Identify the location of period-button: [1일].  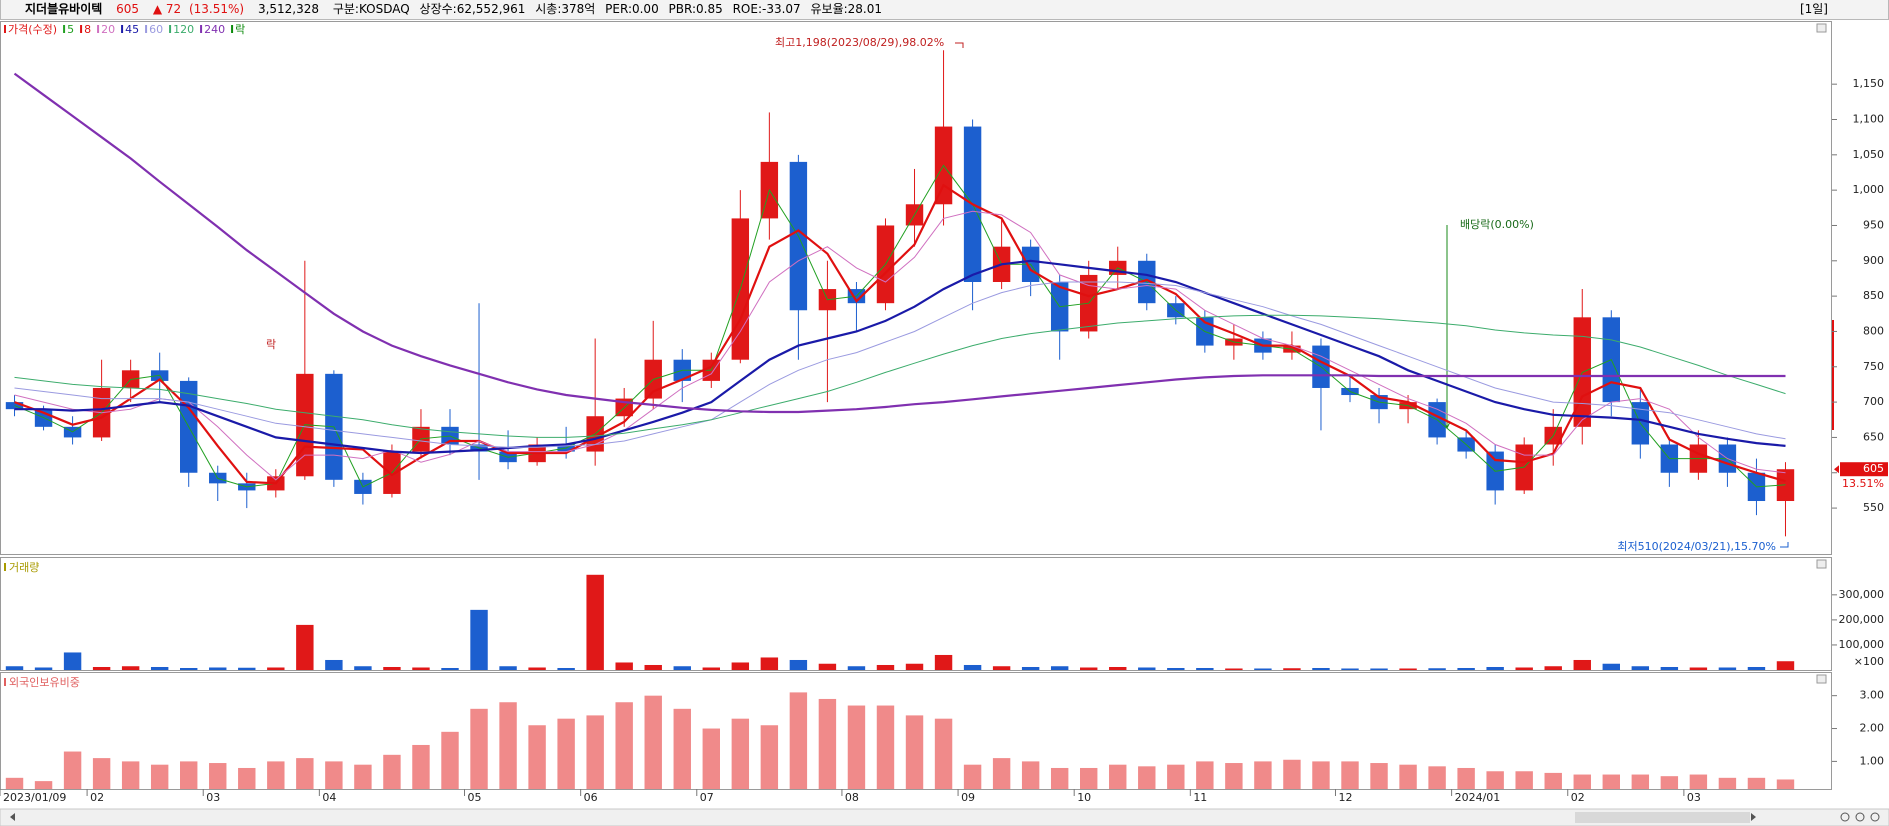
(1813, 9).